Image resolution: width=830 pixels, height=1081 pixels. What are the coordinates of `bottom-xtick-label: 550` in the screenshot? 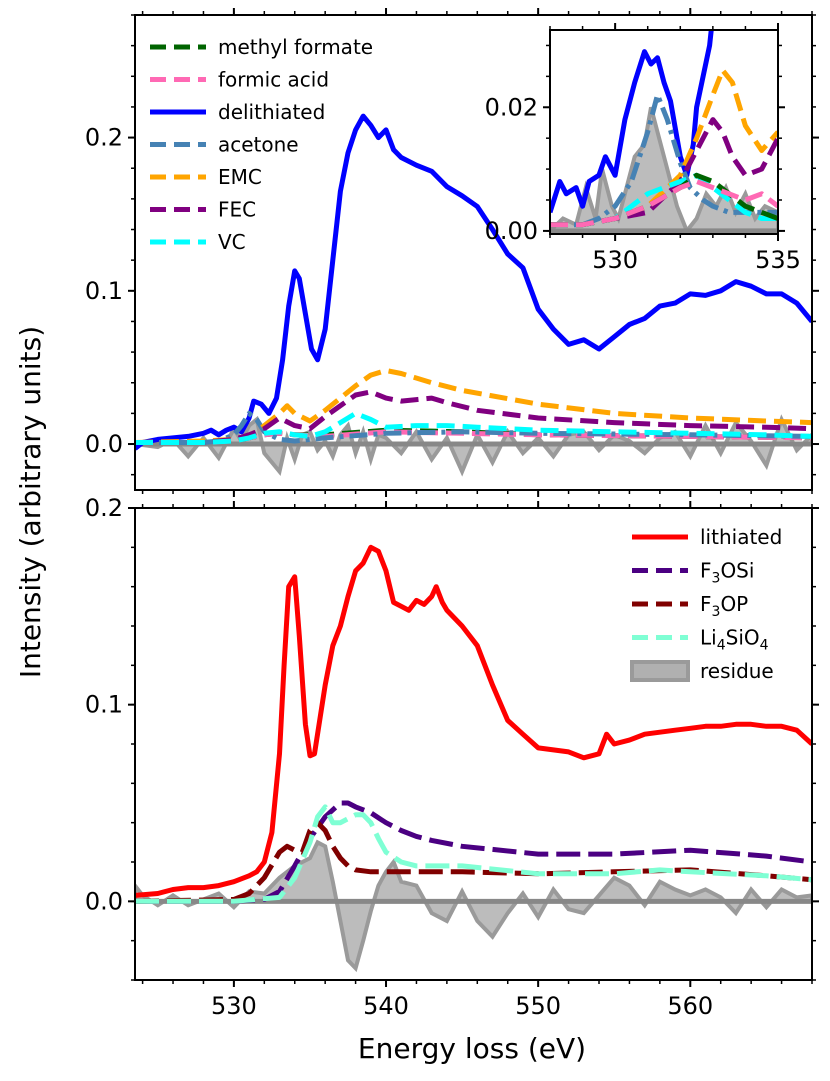 It's located at (538, 1006).